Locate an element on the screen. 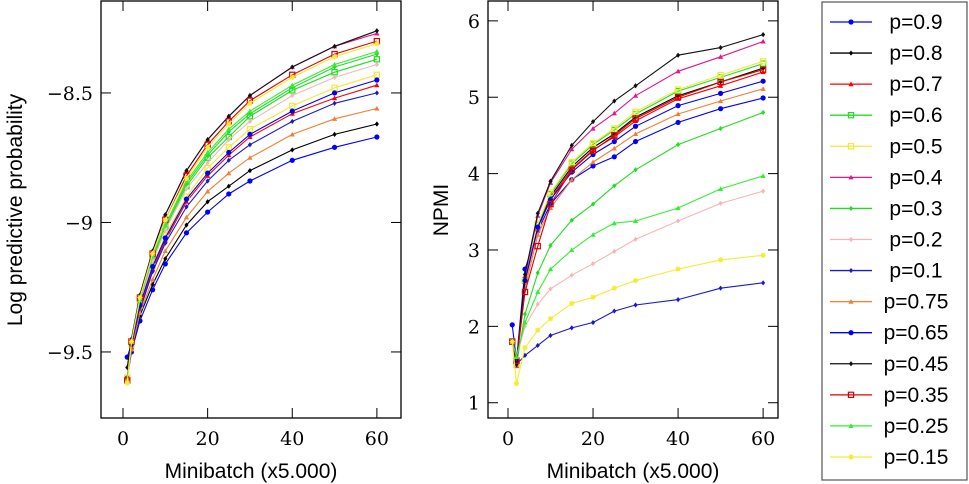  legend-label: p=0.75 is located at coordinates (916, 302).